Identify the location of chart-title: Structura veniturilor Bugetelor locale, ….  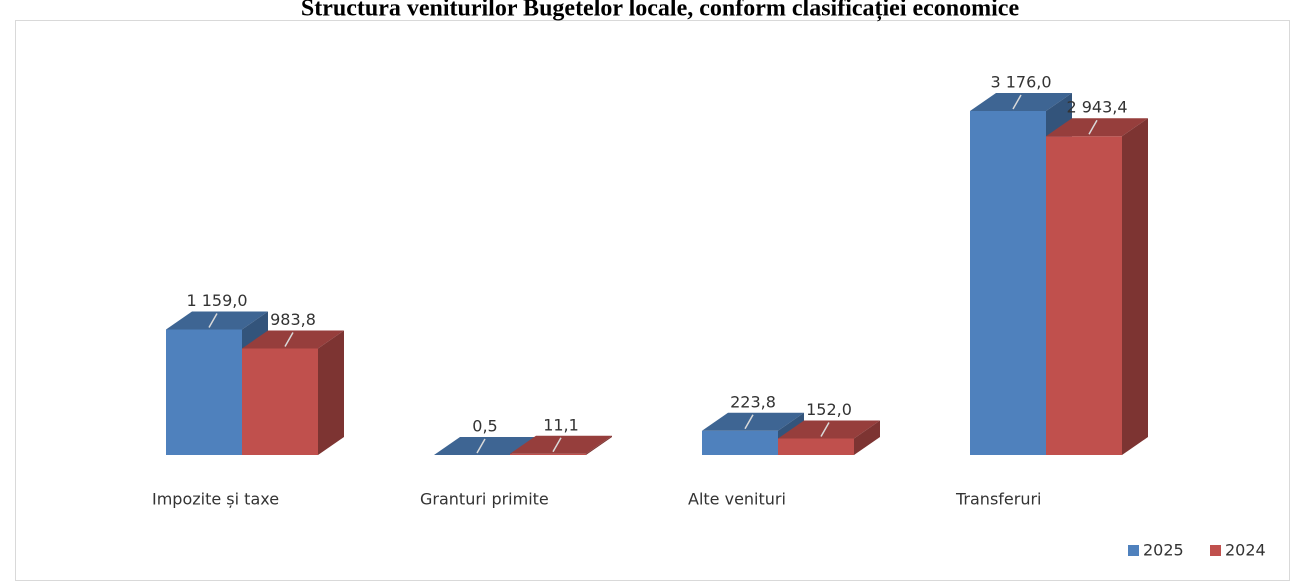
(660, 11).